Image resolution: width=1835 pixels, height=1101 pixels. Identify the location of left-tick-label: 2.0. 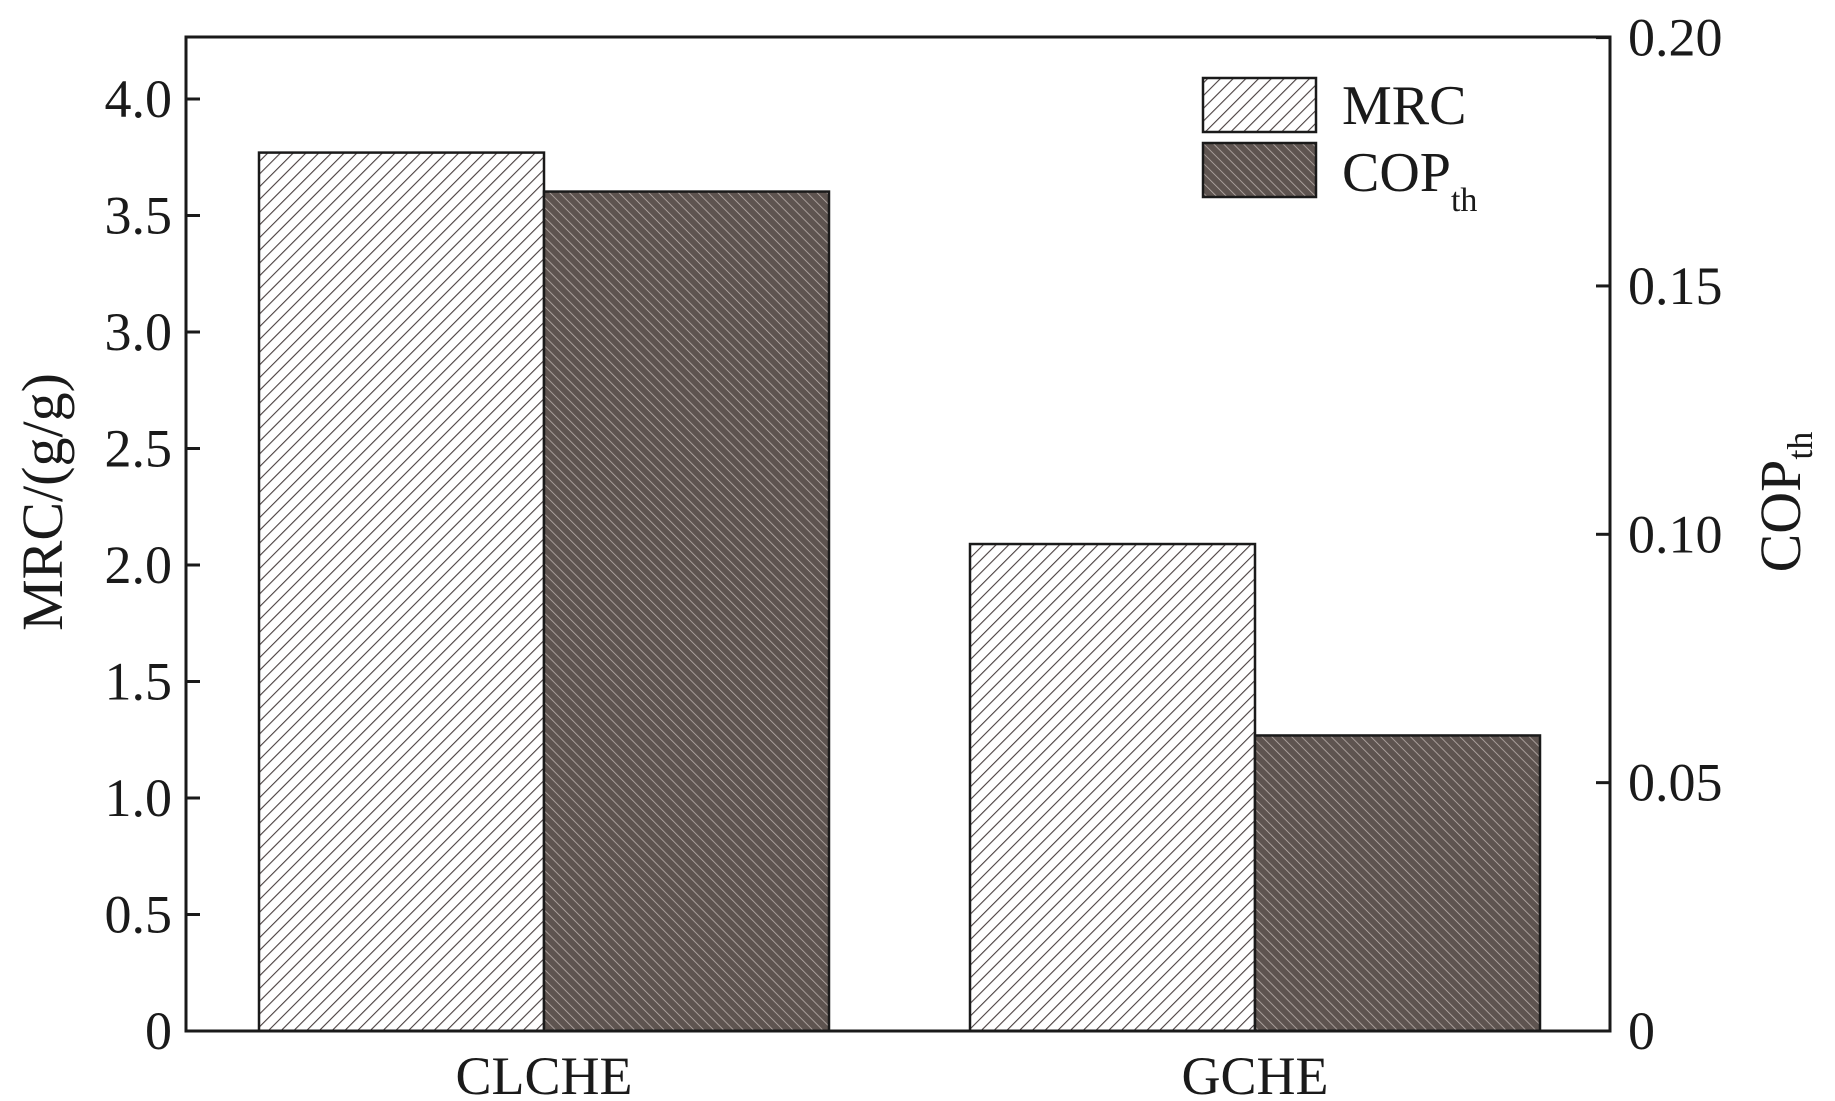
(139, 565).